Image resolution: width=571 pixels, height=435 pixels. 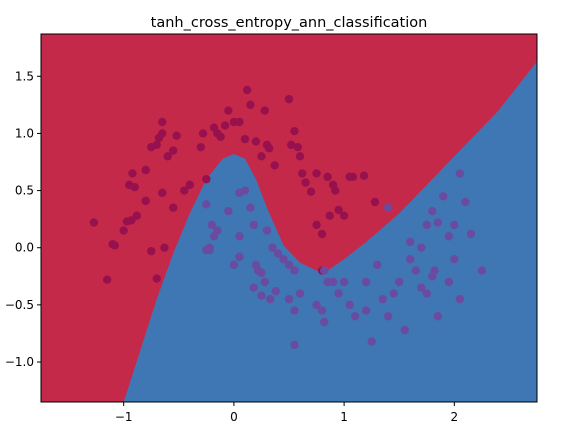 I want to click on y-tick-label: 1.5, so click(x=24, y=76).